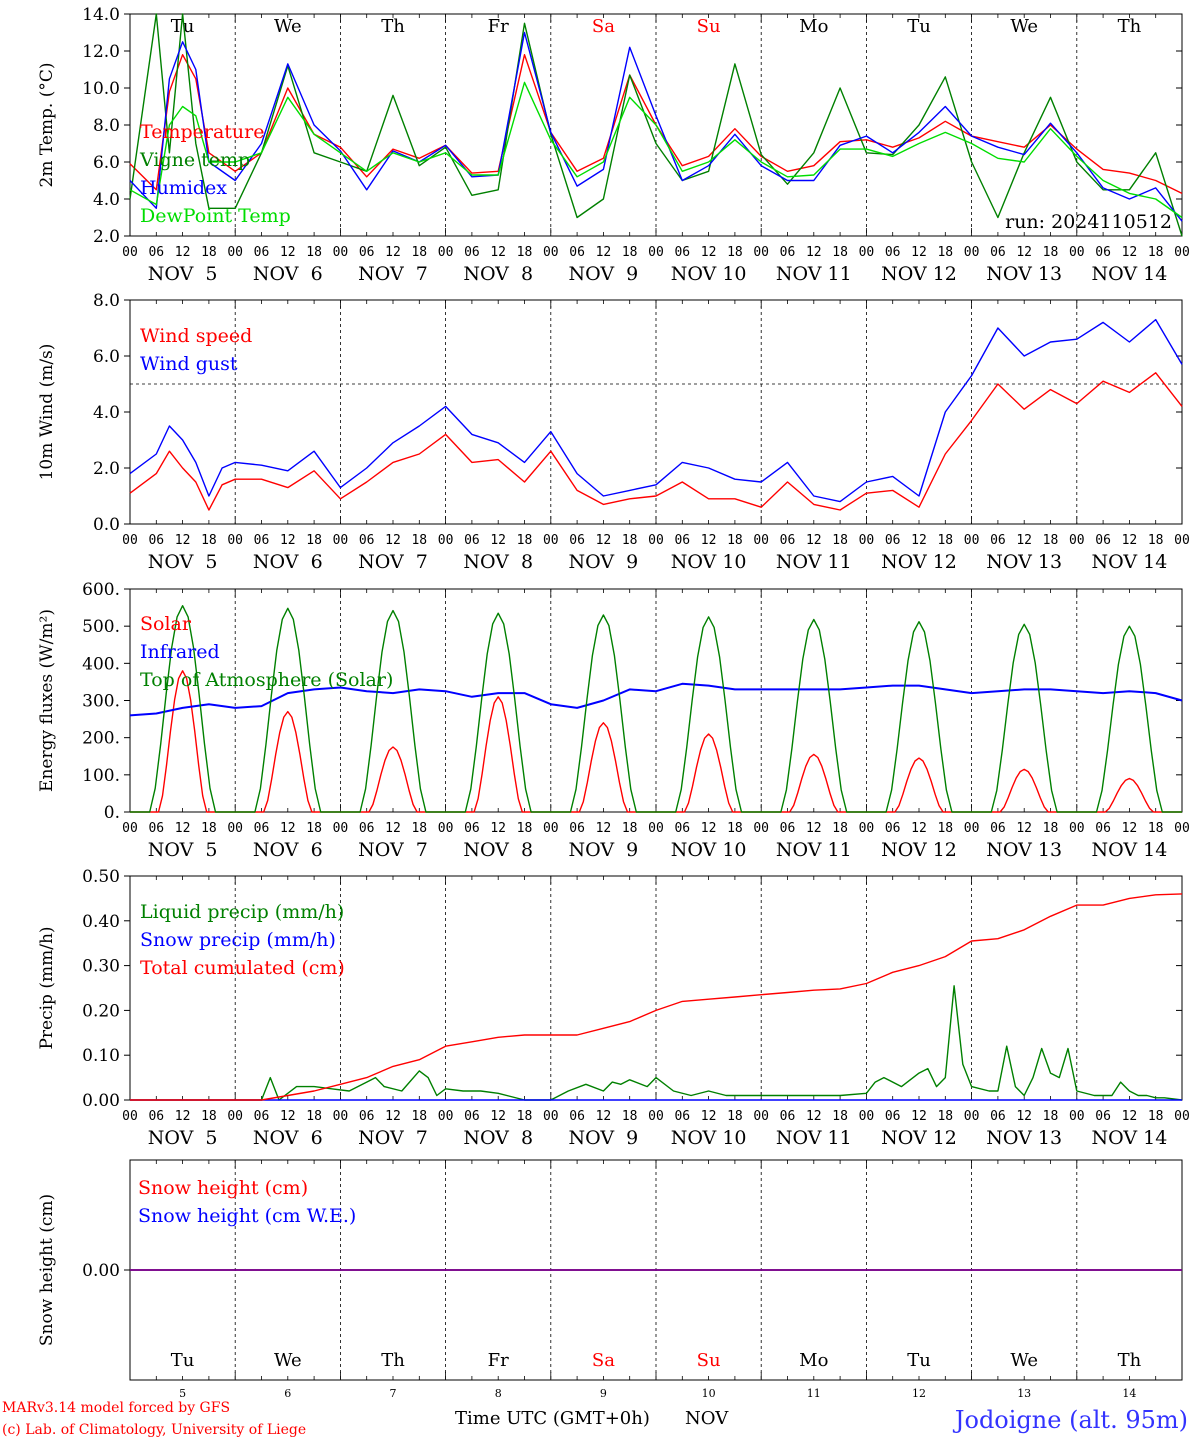 This screenshot has width=1194, height=1440. Describe the element at coordinates (603, 1393) in the screenshot. I see `day-number: 9` at that location.